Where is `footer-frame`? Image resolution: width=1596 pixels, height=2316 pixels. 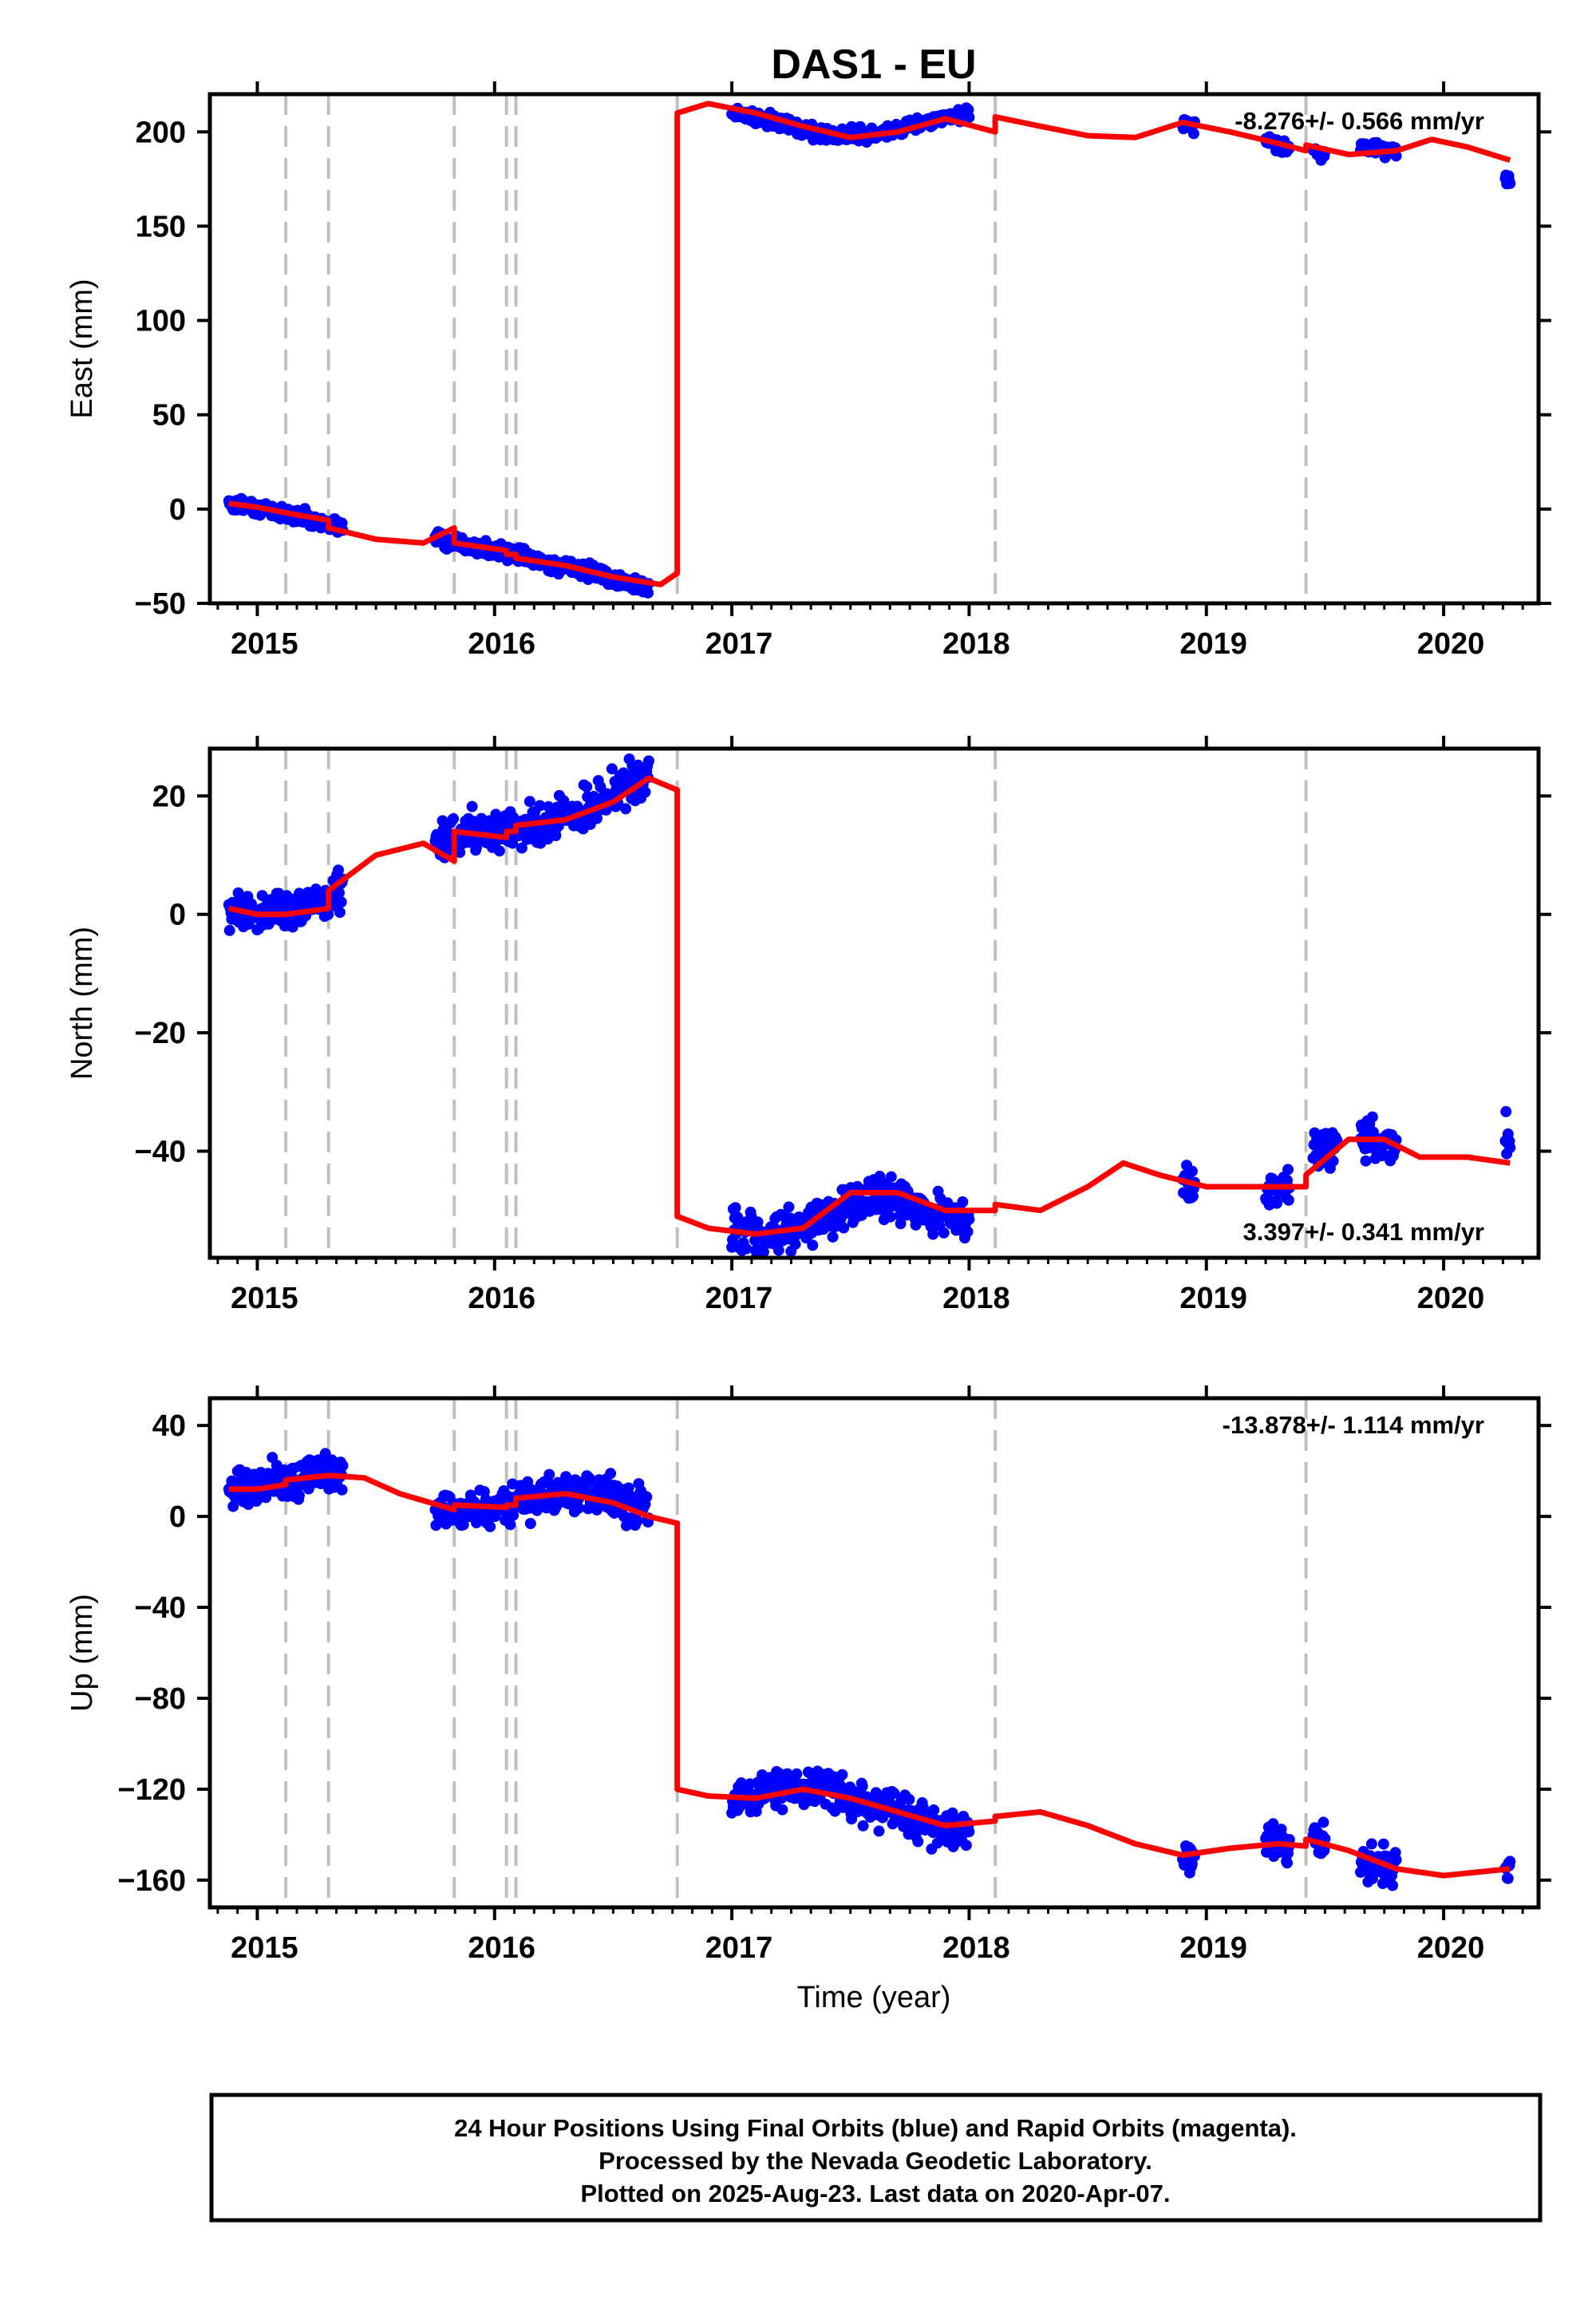 footer-frame is located at coordinates (876, 2158).